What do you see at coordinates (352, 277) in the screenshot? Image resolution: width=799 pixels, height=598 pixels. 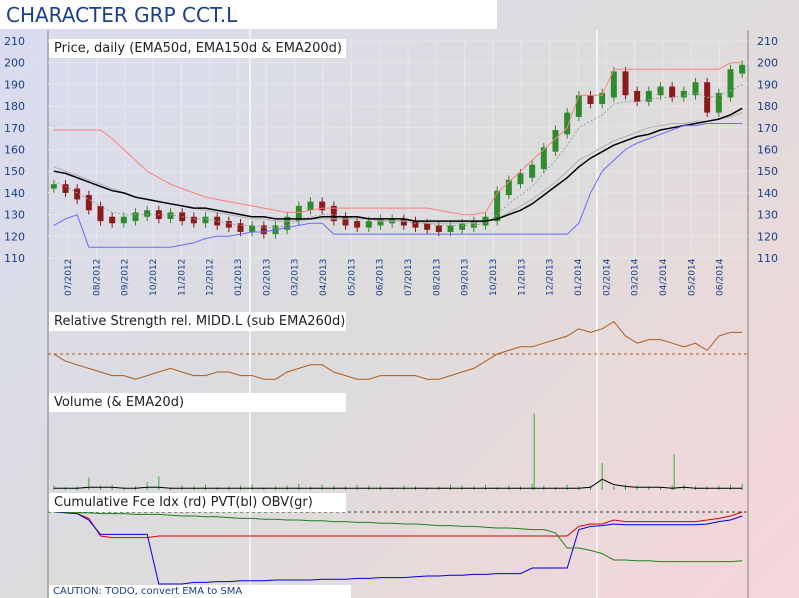 I see `month-tick-label: 05/2013` at bounding box center [352, 277].